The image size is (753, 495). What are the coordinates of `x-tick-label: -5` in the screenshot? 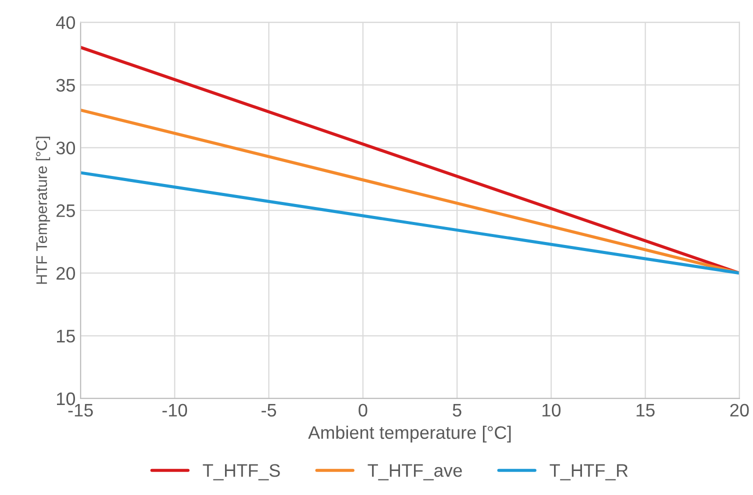 It's located at (269, 410).